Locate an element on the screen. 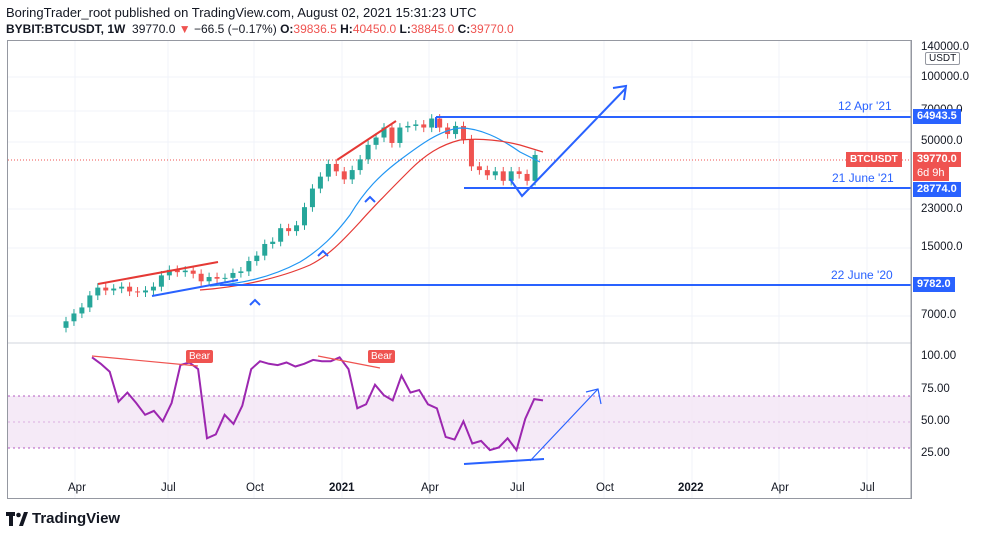 Image resolution: width=985 pixels, height=538 pixels. tradingview-logo-icon is located at coordinates (17, 518).